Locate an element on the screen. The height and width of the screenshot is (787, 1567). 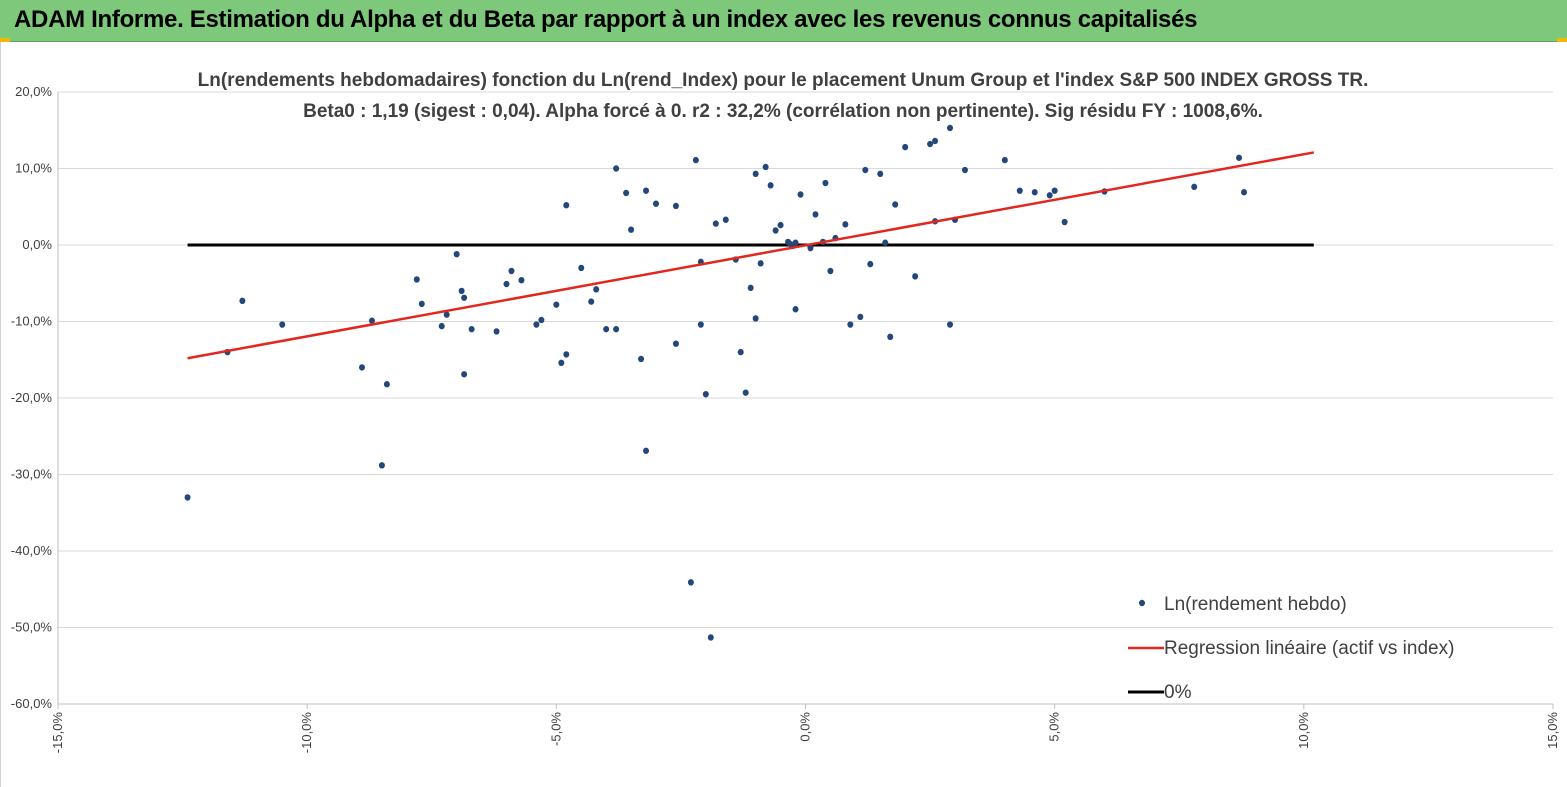
x-tick-label: -5,0% is located at coordinates (555, 729).